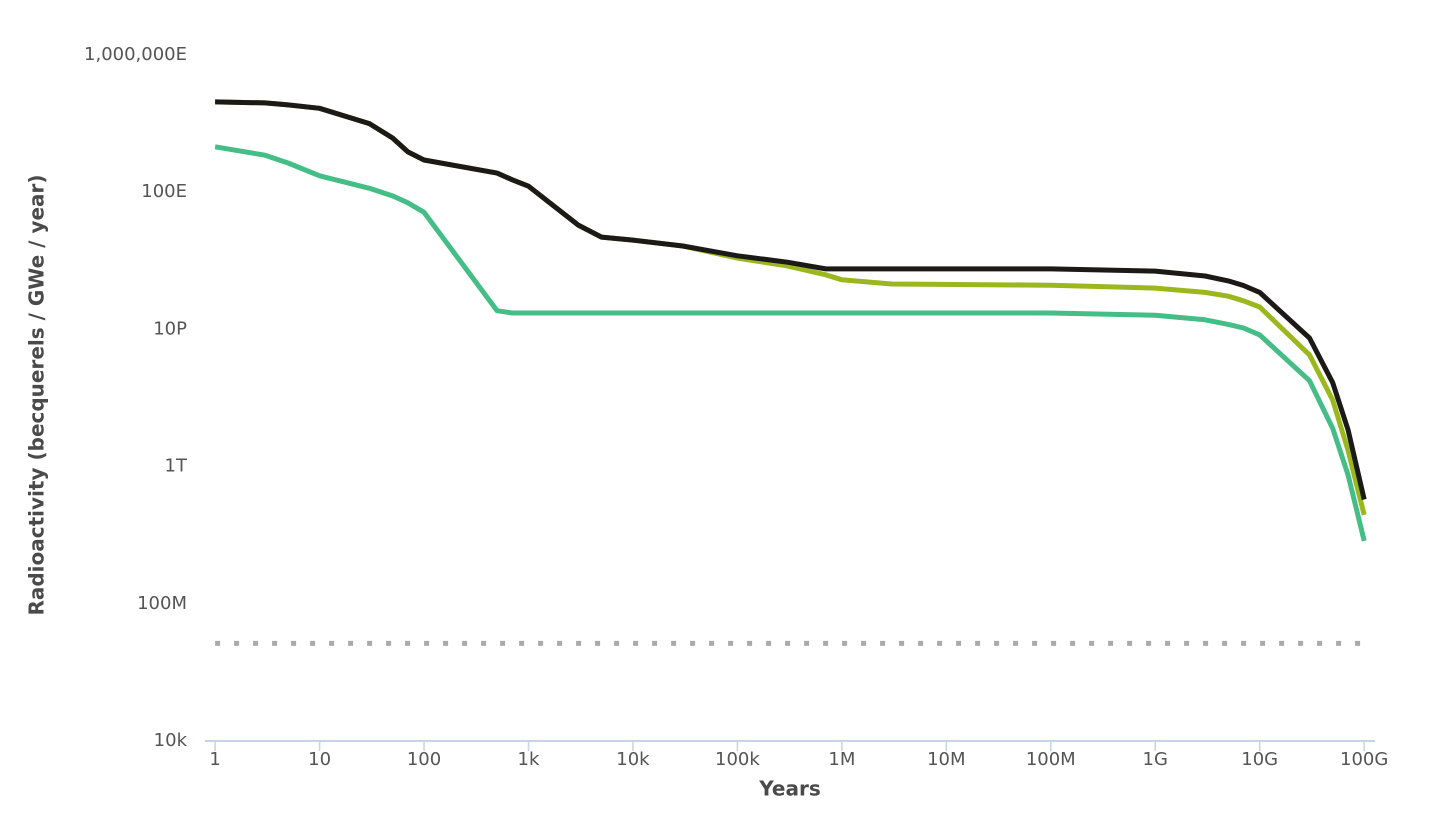 This screenshot has height=832, width=1434. What do you see at coordinates (170, 328) in the screenshot?
I see `y-tick-label: 10P` at bounding box center [170, 328].